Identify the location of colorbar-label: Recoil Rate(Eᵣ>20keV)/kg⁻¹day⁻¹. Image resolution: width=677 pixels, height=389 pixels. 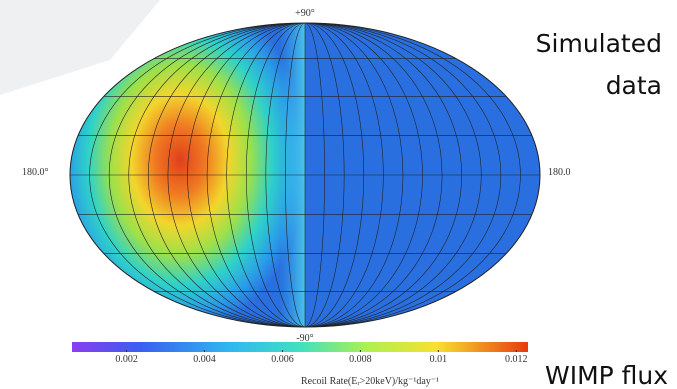
(370, 381).